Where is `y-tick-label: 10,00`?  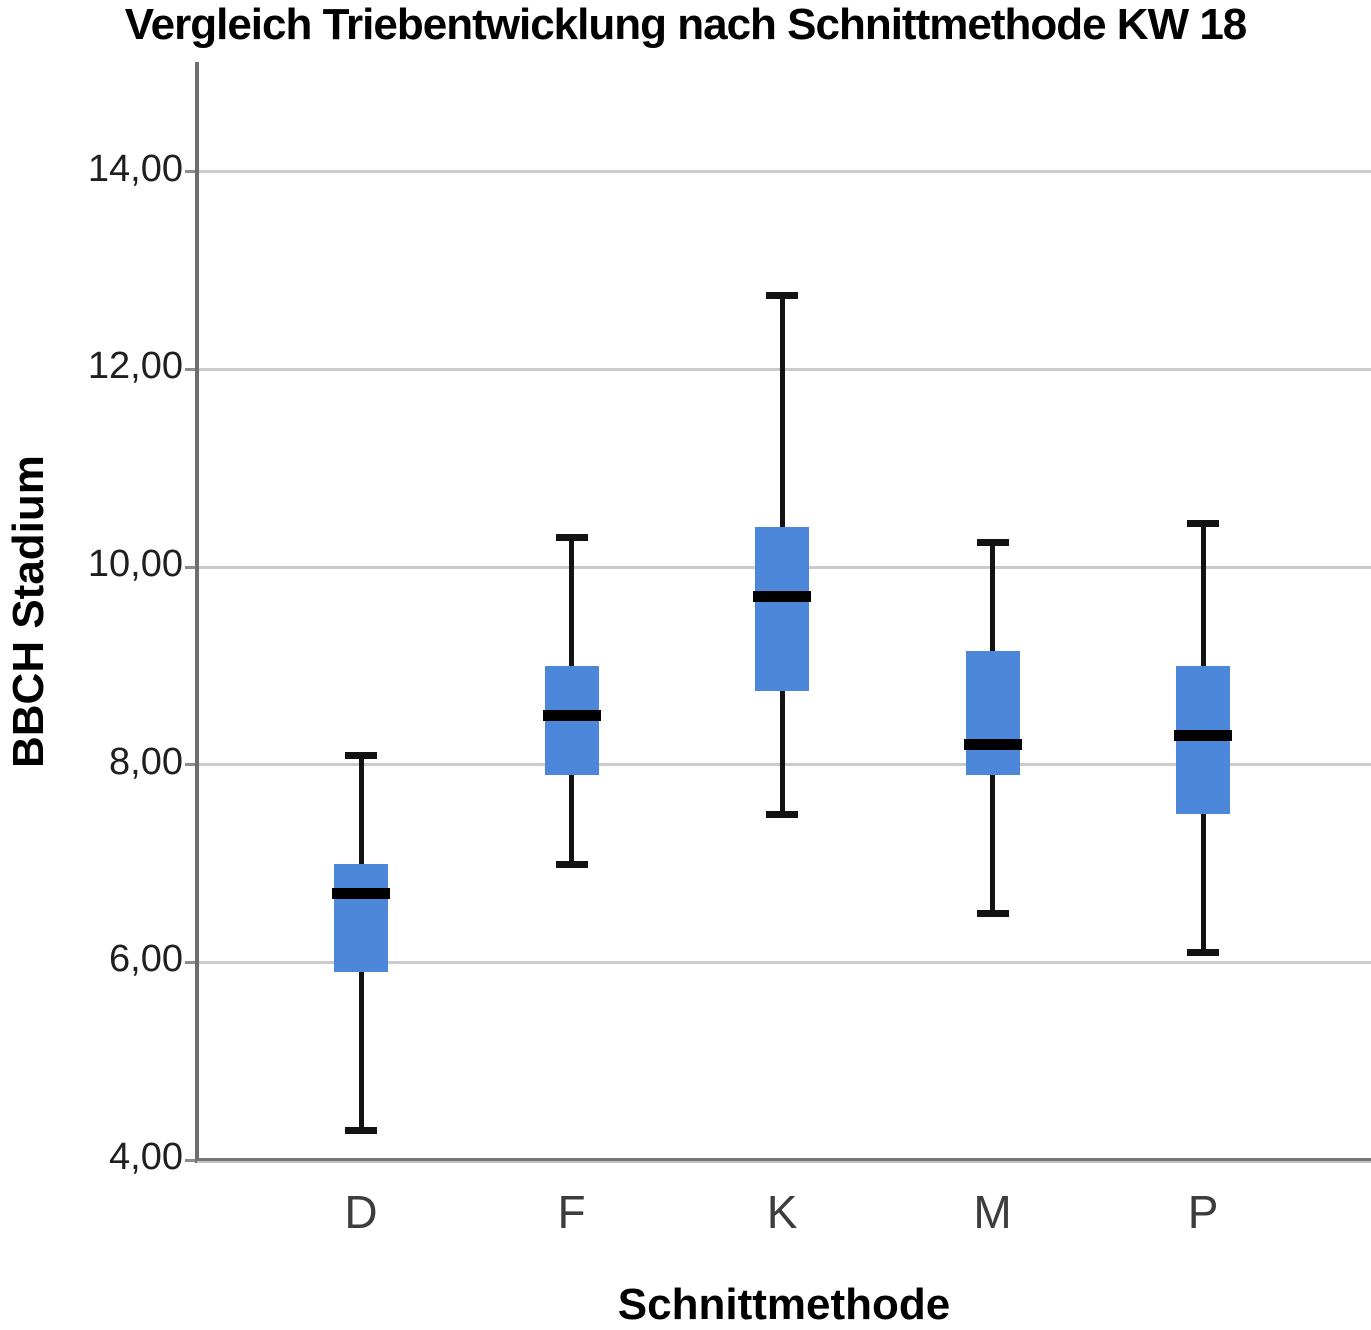
y-tick-label: 10,00 is located at coordinates (135, 564).